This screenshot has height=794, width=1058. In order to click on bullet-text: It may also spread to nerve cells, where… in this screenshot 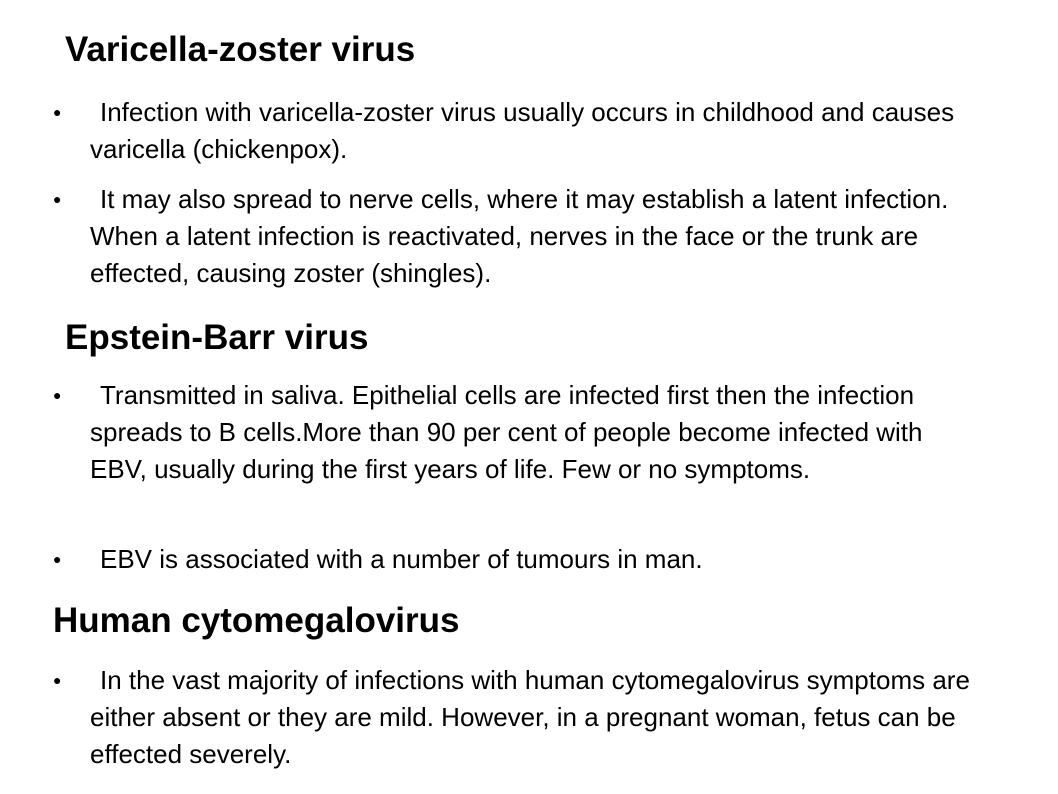, I will do `click(519, 236)`.